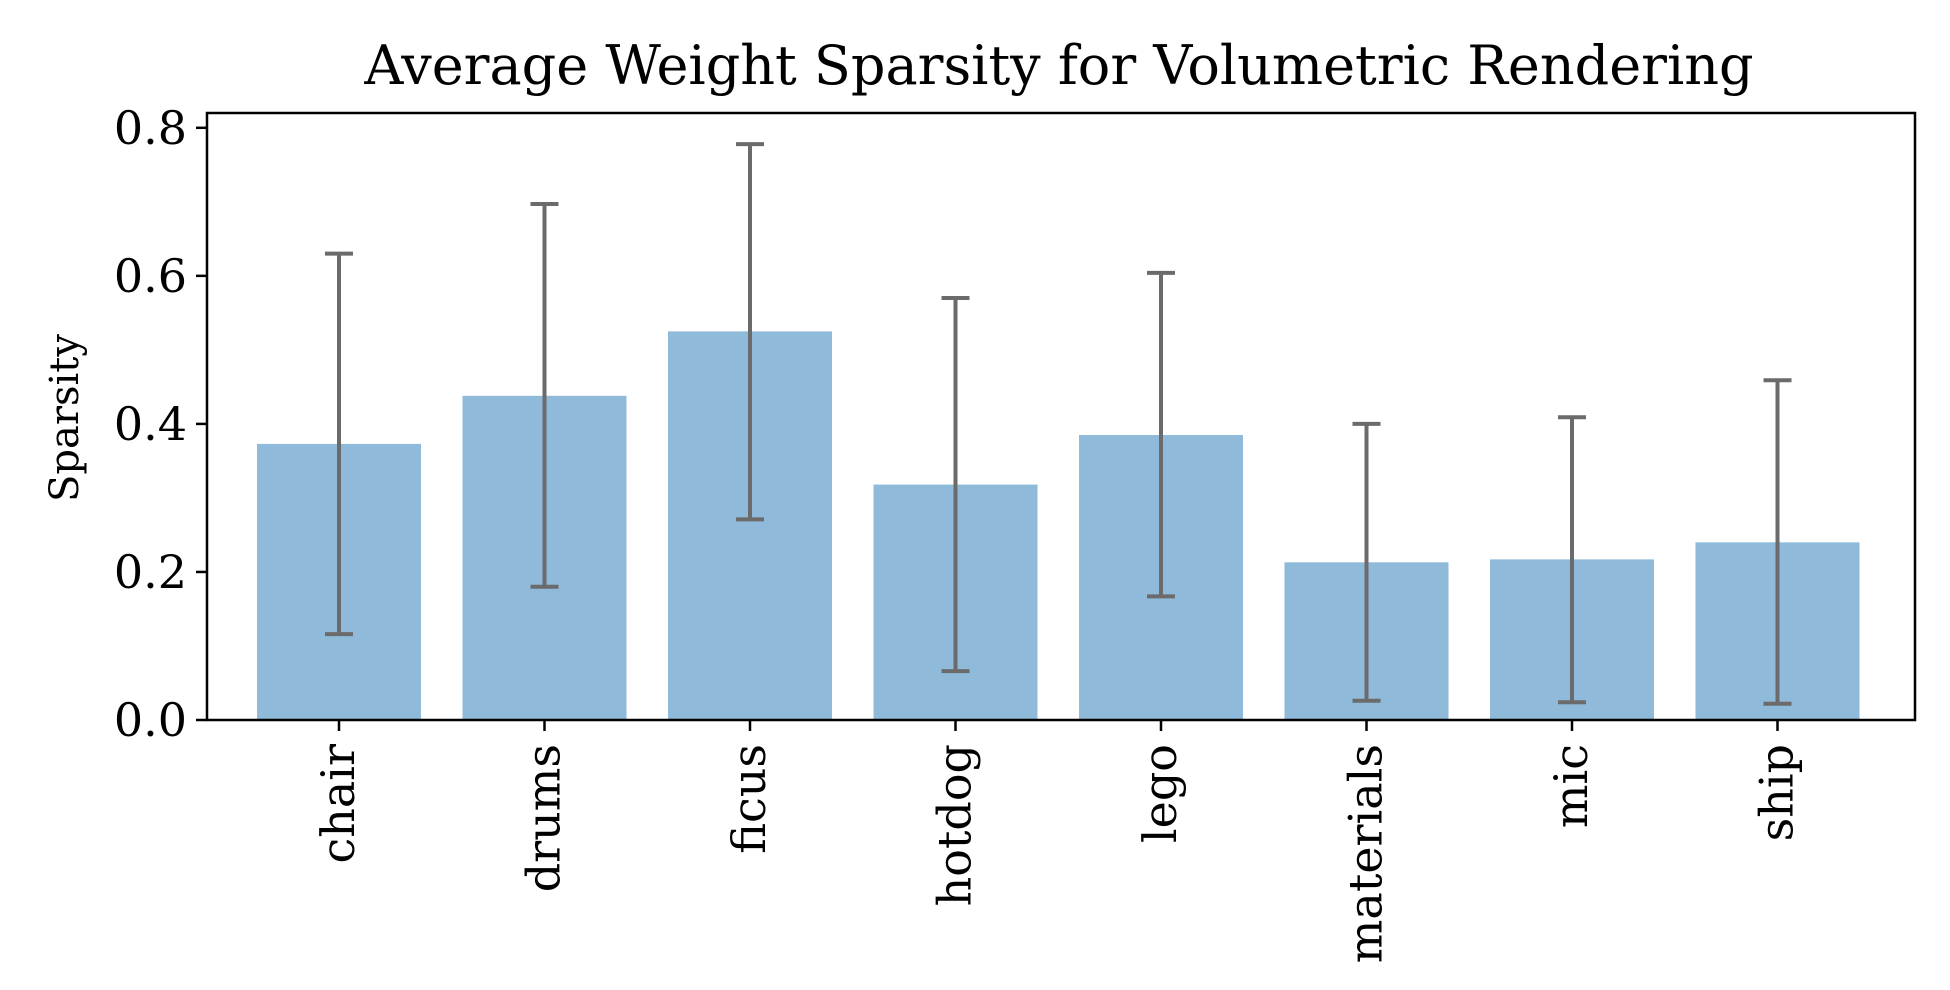 This screenshot has height=990, width=1950. What do you see at coordinates (150, 276) in the screenshot?
I see `y-tick-label-0.6: 0.6` at bounding box center [150, 276].